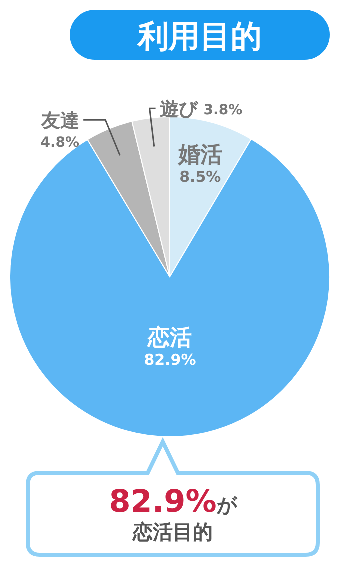 The width and height of the screenshot is (345, 563). What do you see at coordinates (223, 110) in the screenshot?
I see `data-label: 3.8%` at bounding box center [223, 110].